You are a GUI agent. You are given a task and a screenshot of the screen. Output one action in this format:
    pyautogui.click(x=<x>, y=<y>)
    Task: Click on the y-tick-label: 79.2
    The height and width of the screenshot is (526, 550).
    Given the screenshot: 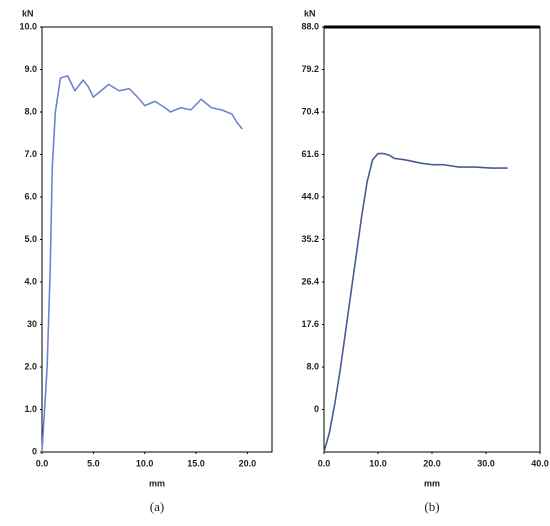 What is the action you would take?
    pyautogui.click(x=310, y=69)
    